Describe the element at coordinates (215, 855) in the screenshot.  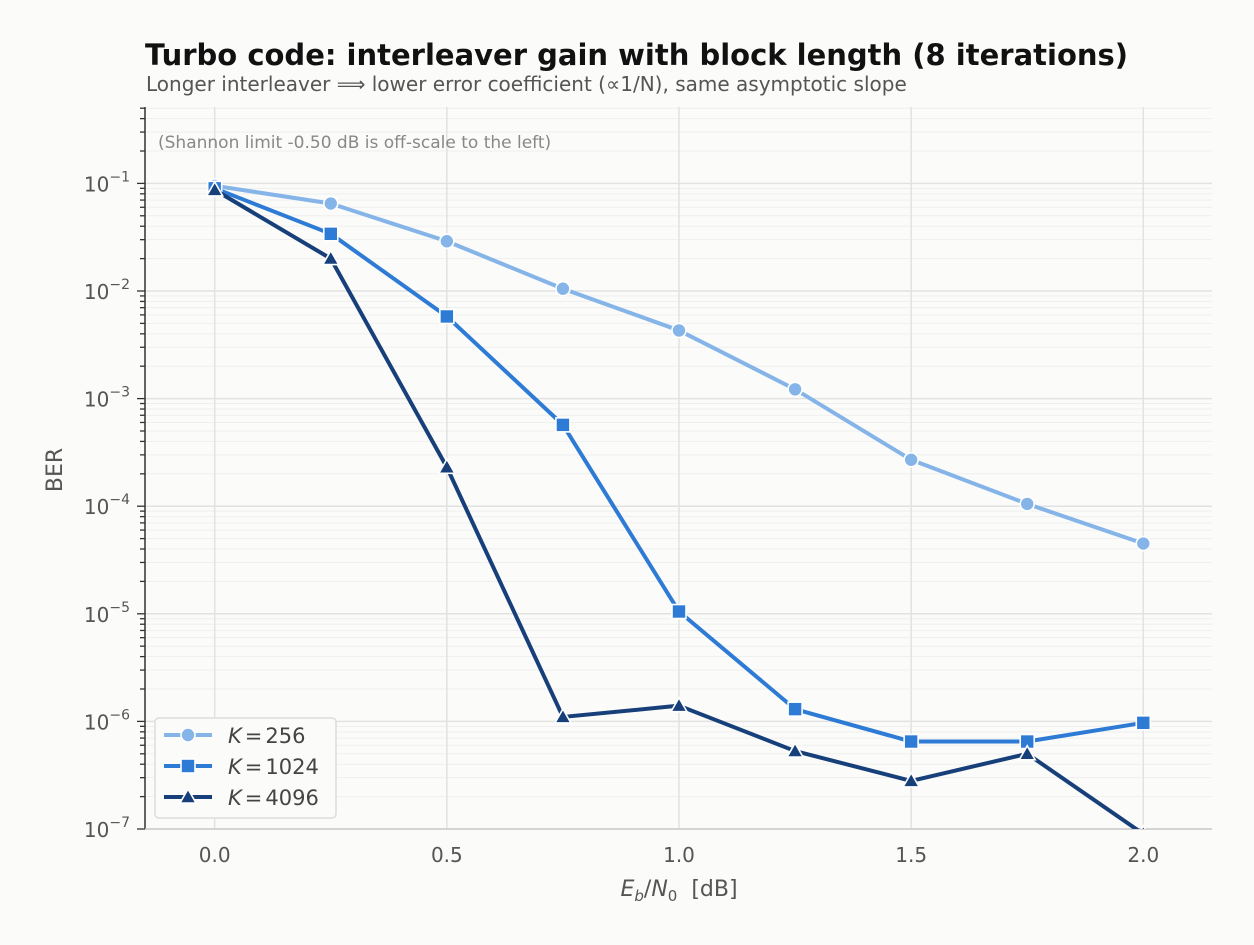
I see `x-tick-label: 0.0` at that location.